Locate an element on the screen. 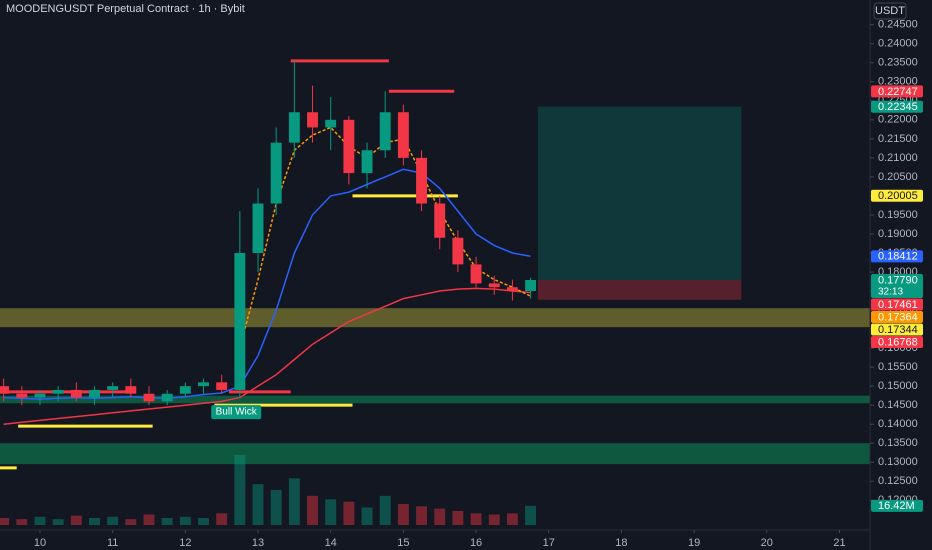  x-tick-label: 10 is located at coordinates (40, 543).